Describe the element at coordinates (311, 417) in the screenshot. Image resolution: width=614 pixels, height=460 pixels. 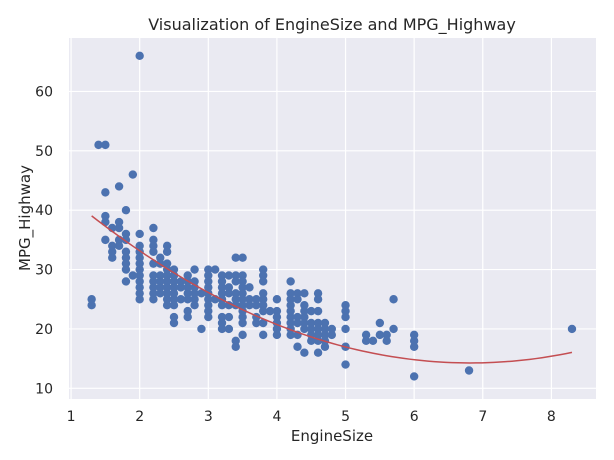
I see `x-axis-ticks: 1 2 3 4 5 6 7 8` at that location.